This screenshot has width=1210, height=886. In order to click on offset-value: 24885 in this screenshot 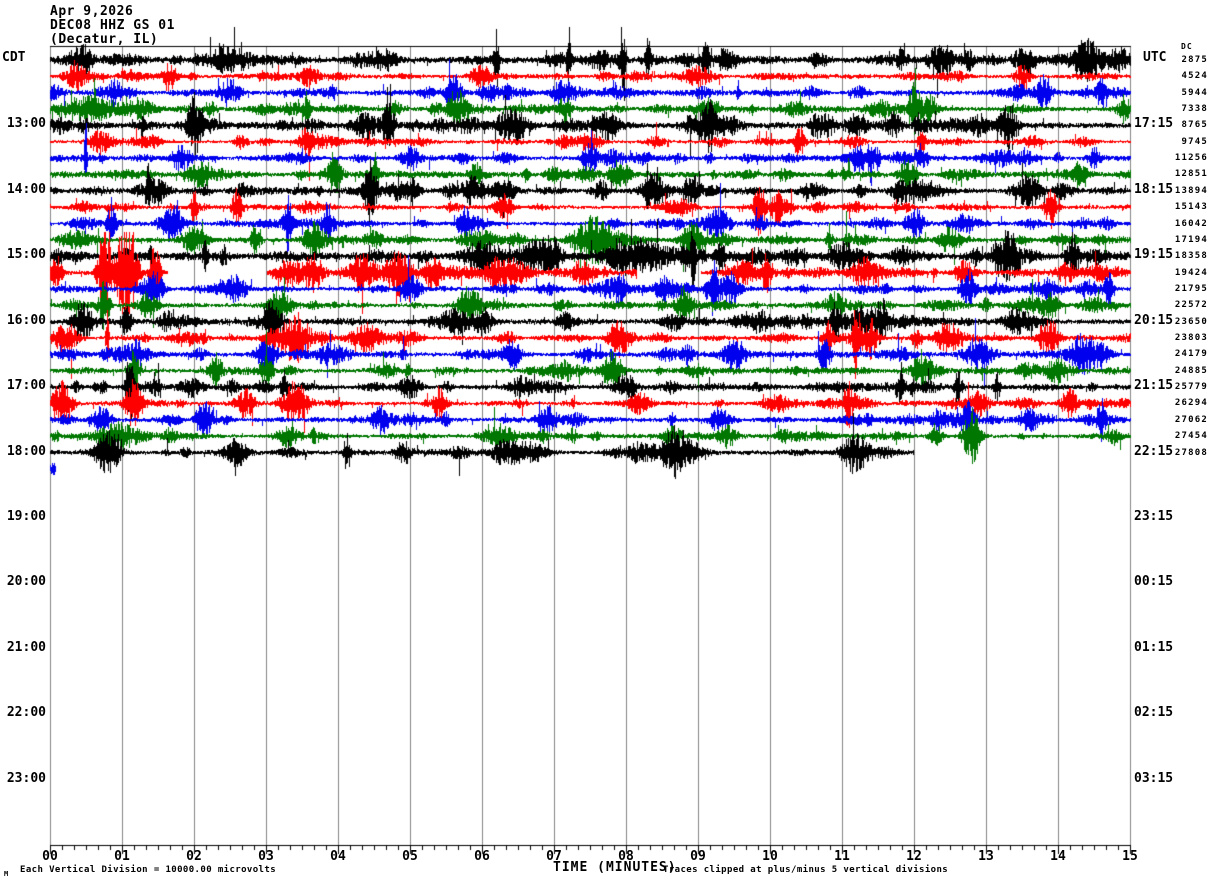, I will do `click(1191, 370)`.